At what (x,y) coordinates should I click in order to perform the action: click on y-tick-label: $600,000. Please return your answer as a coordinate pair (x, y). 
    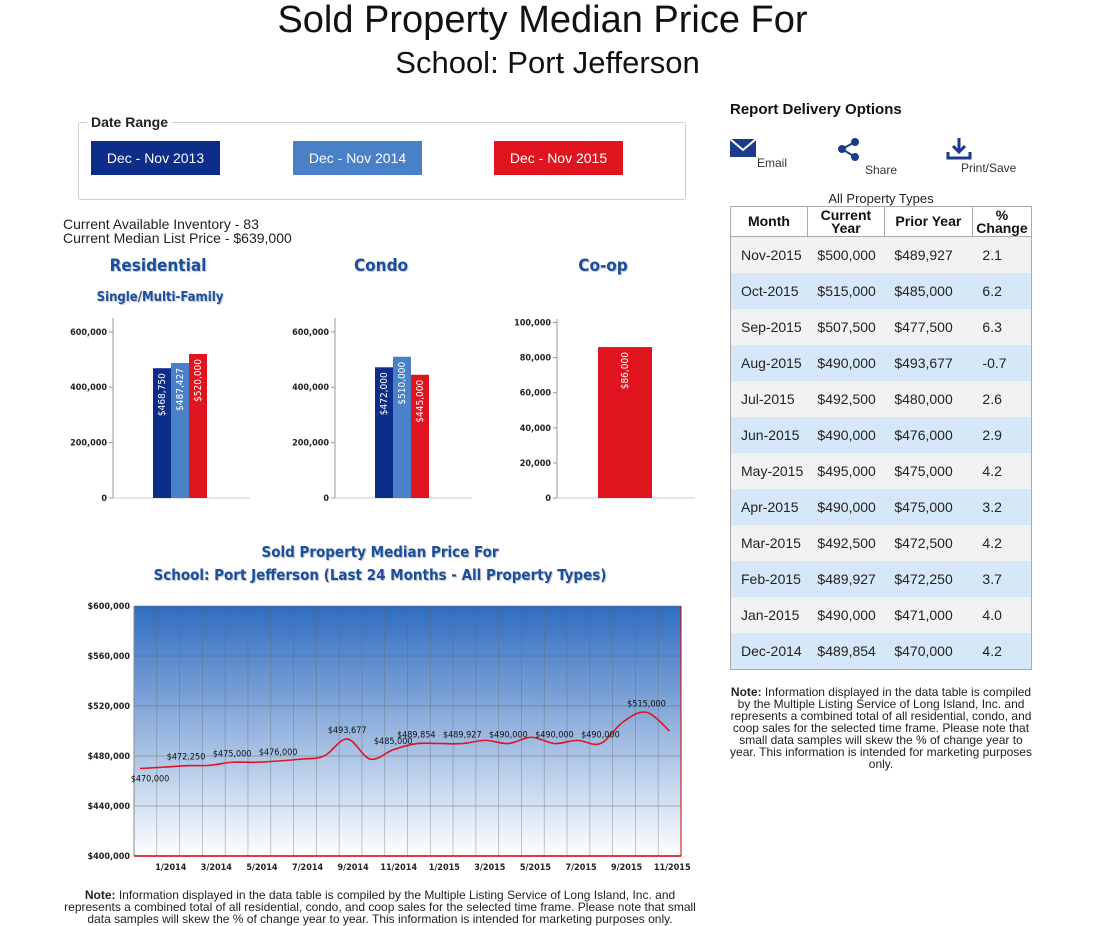
    Looking at the image, I should click on (108, 607).